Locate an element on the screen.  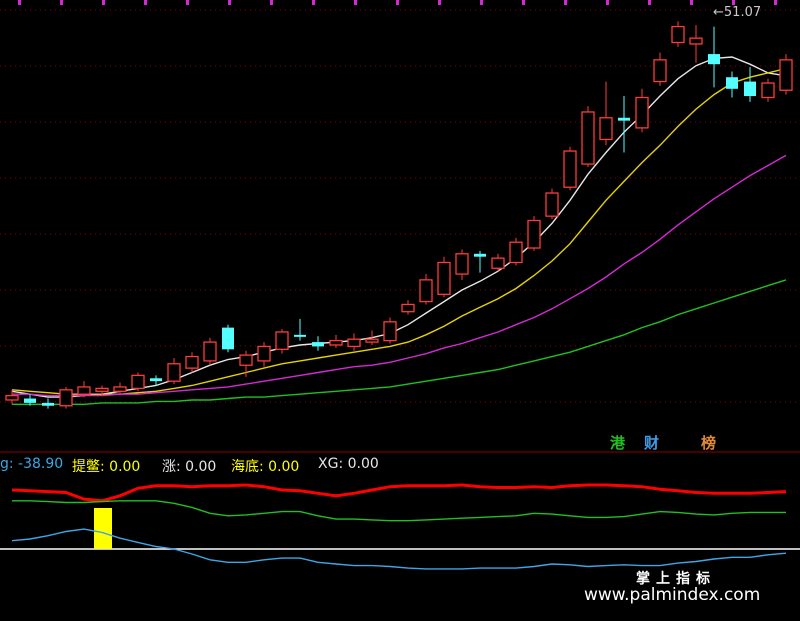
high-arrow: ← is located at coordinates (718, 12).